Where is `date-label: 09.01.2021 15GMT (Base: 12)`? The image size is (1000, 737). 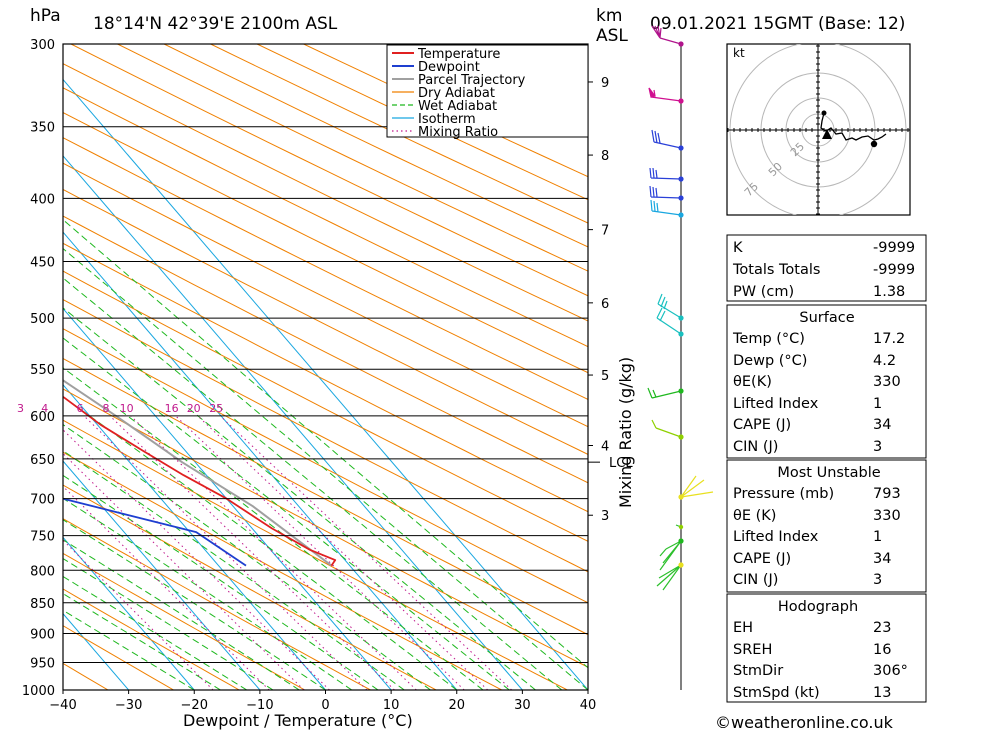 date-label: 09.01.2021 15GMT (Base: 12) is located at coordinates (777, 24).